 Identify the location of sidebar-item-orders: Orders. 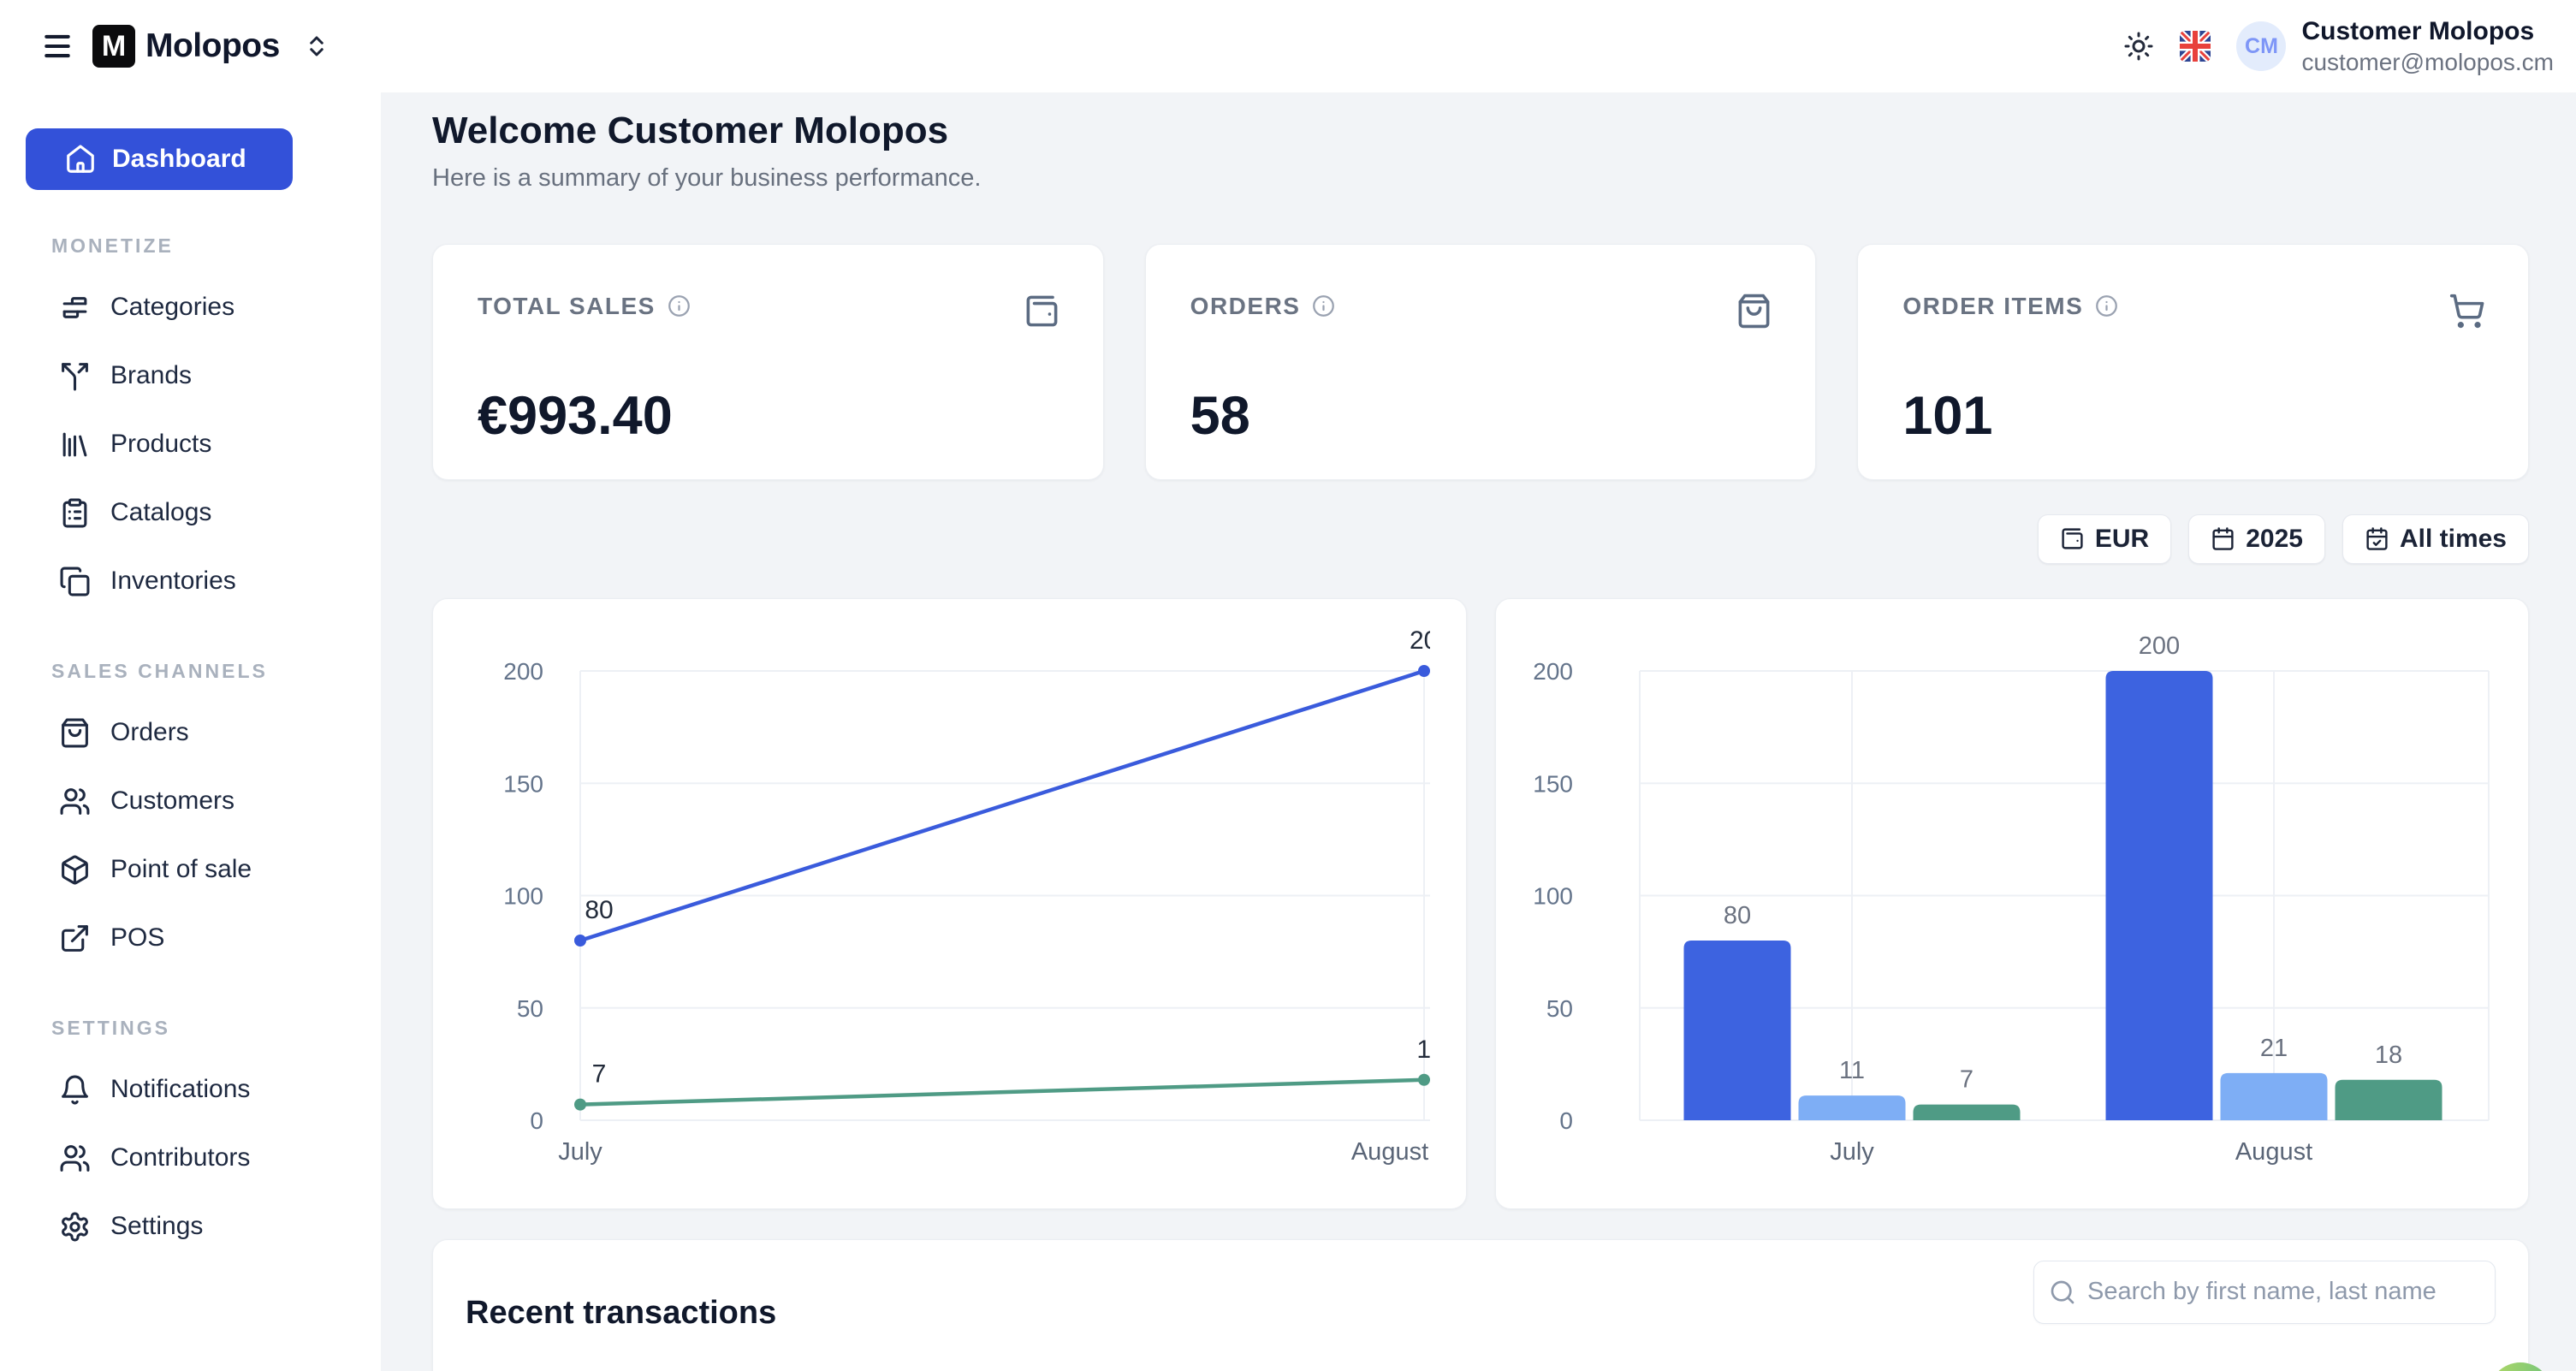
(190, 732).